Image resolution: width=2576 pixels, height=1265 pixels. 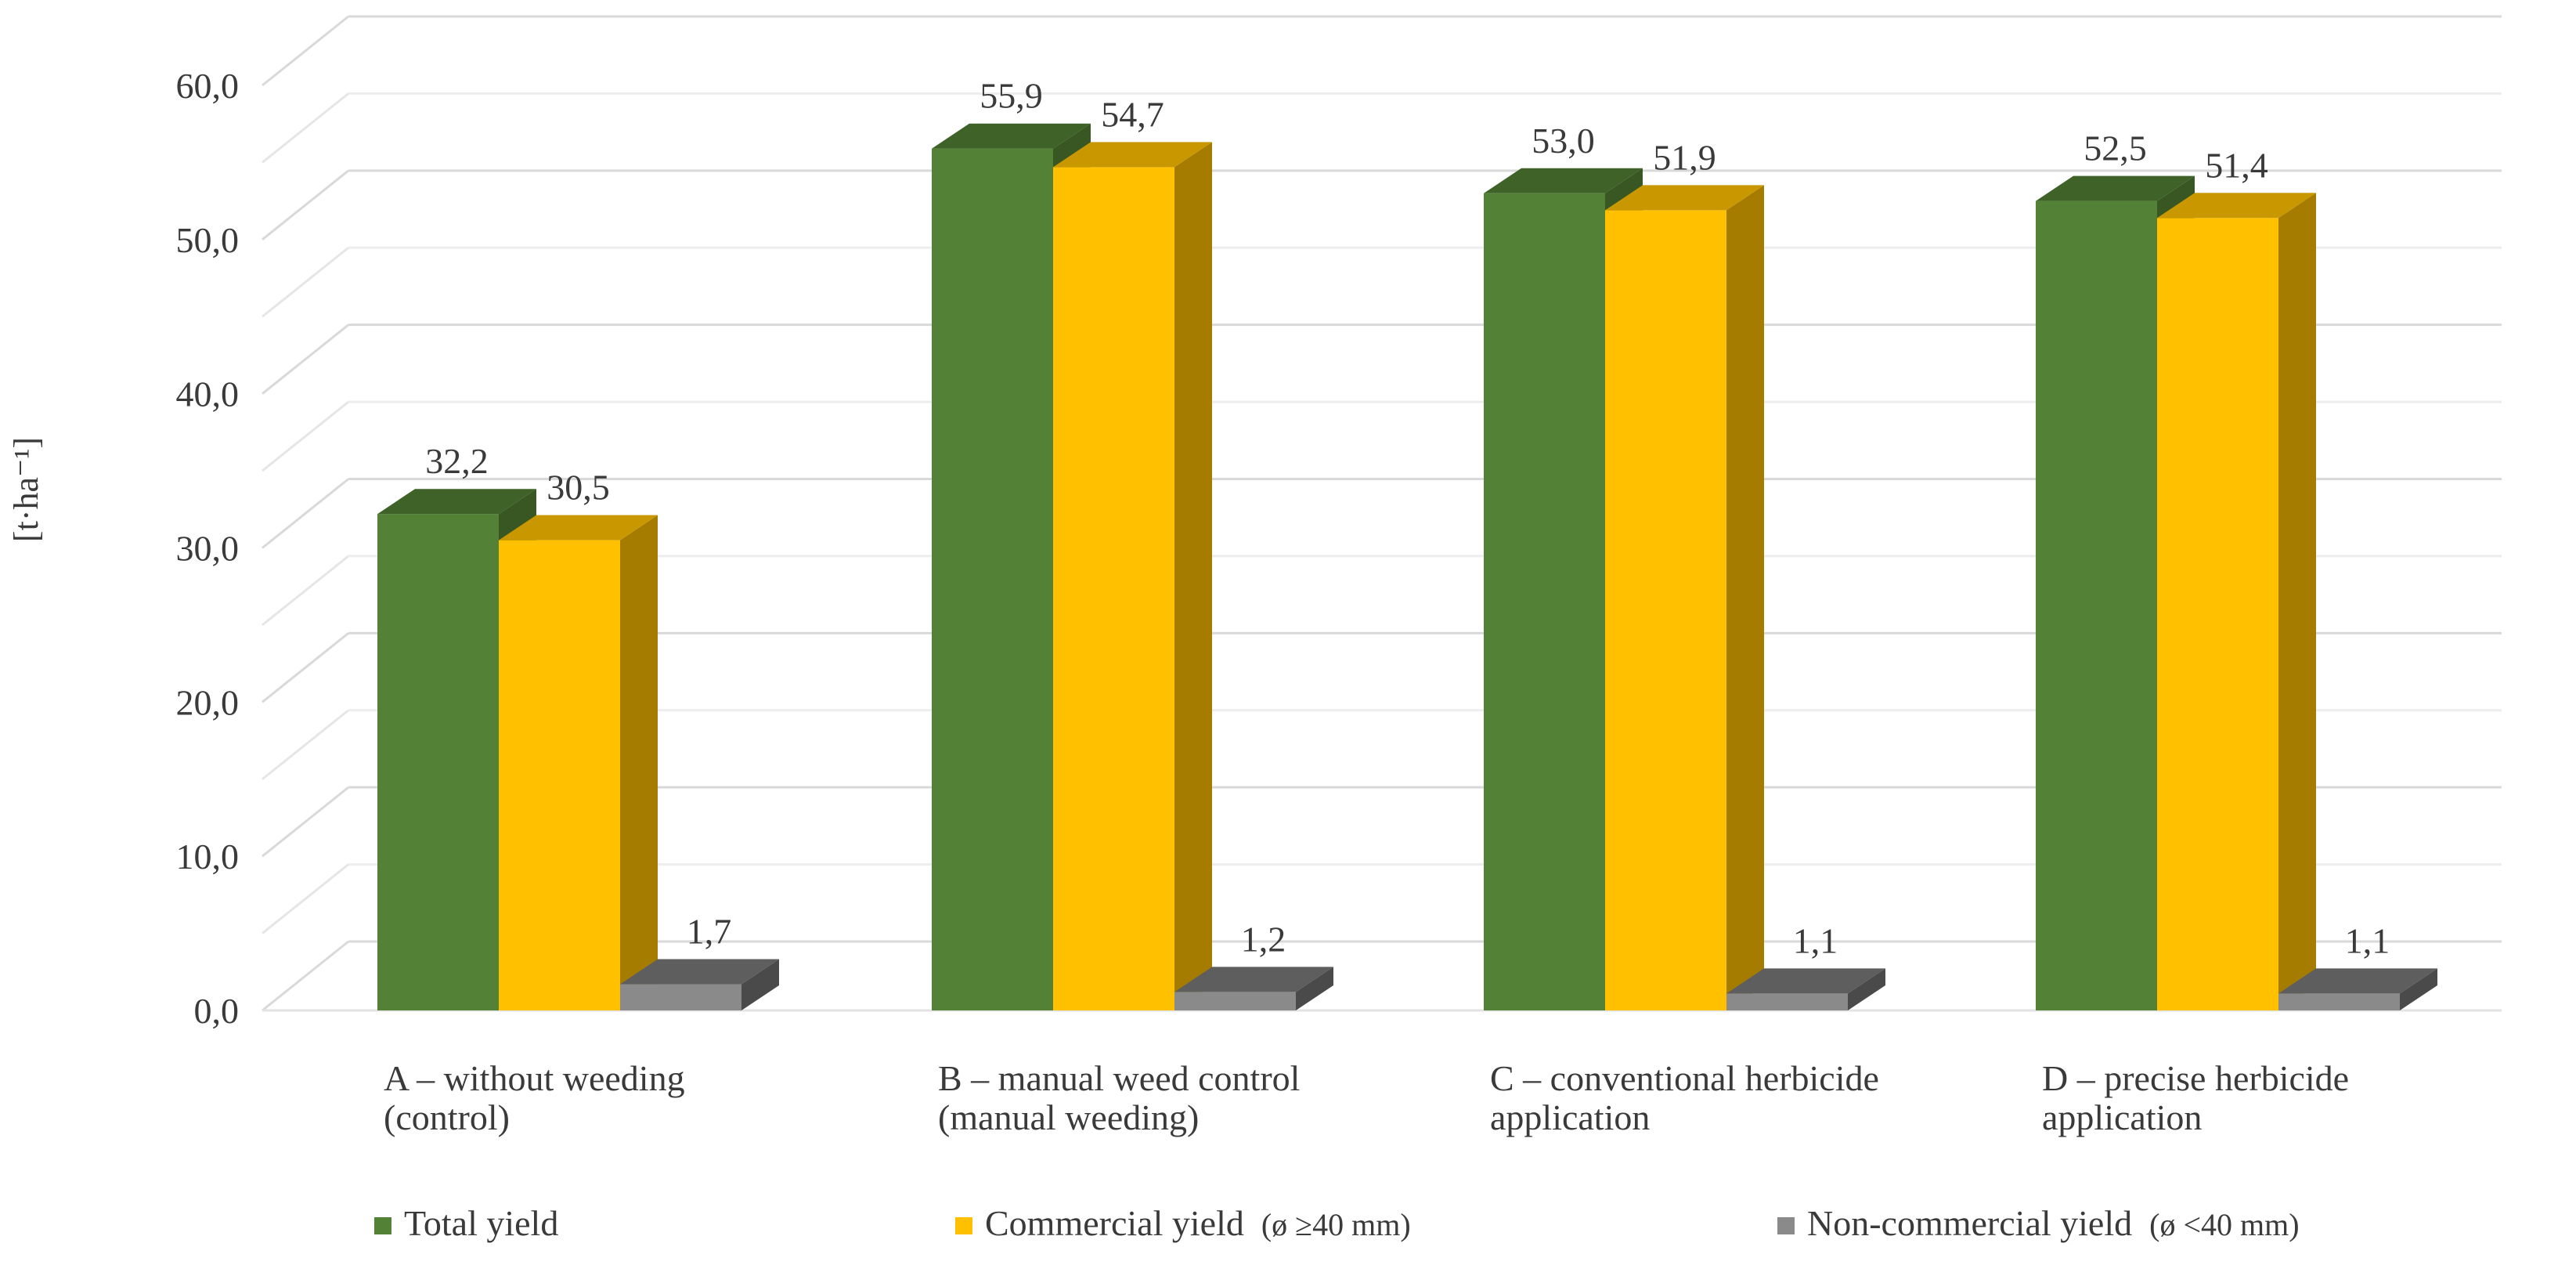 What do you see at coordinates (2195, 1078) in the screenshot?
I see `category-label: D – precise herbicide` at bounding box center [2195, 1078].